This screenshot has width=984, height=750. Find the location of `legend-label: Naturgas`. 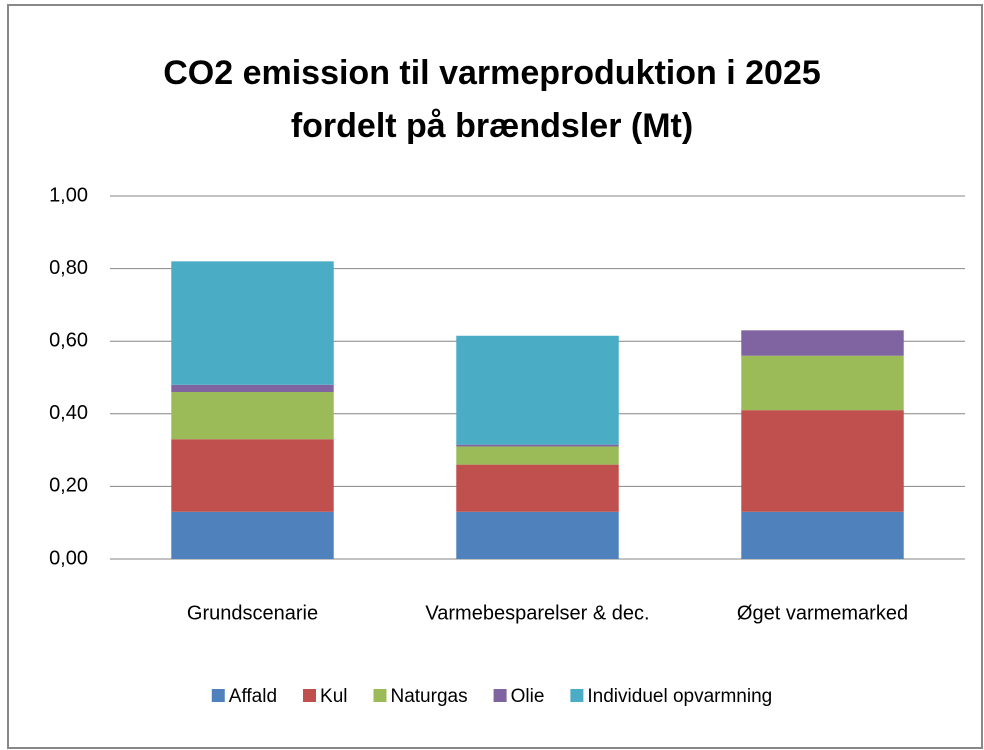

legend-label: Naturgas is located at coordinates (428, 696).